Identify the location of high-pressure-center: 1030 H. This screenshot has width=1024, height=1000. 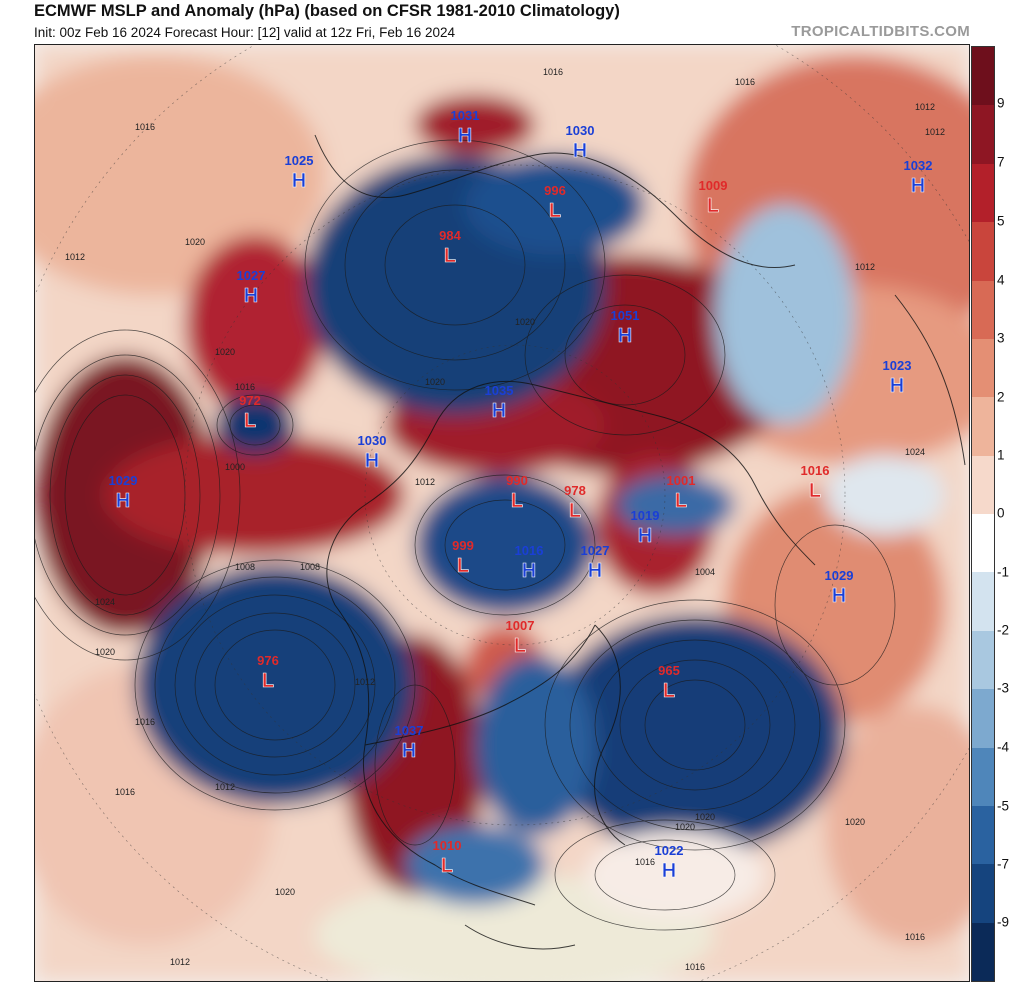
(372, 452).